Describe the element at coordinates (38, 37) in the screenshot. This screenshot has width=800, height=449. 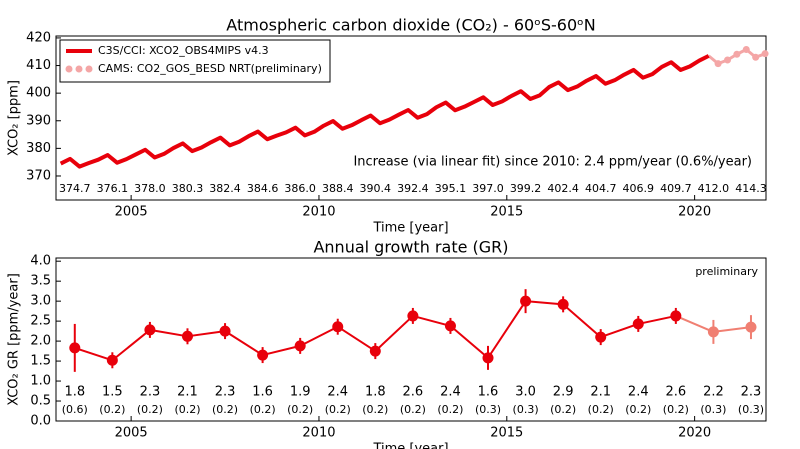
I see `y-tick-label: 420` at that location.